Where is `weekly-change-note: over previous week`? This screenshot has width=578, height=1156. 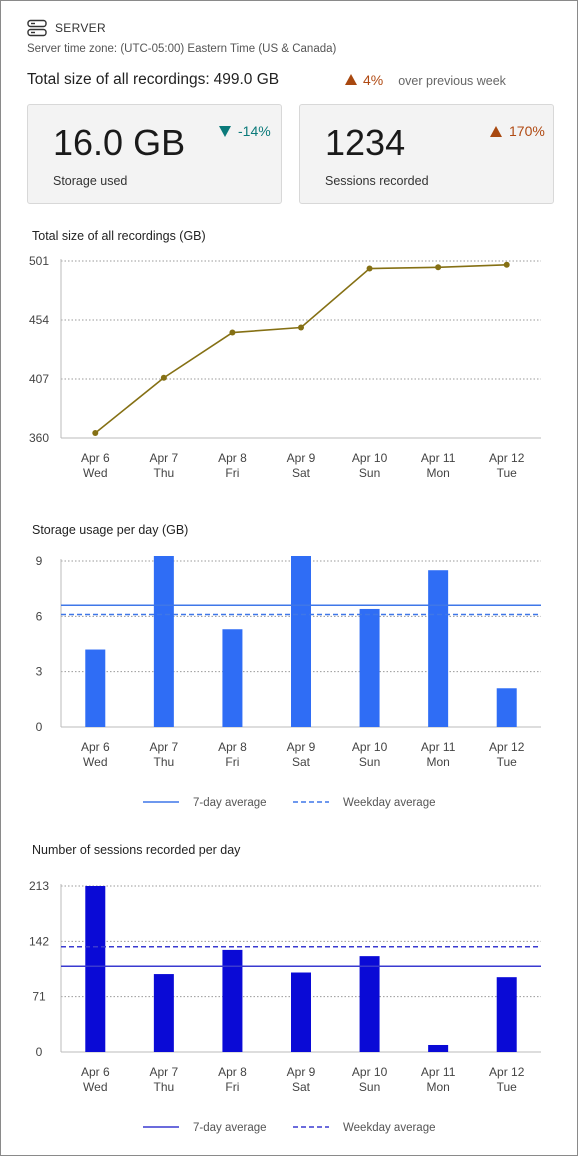
weekly-change-note: over previous week is located at coordinates (452, 81).